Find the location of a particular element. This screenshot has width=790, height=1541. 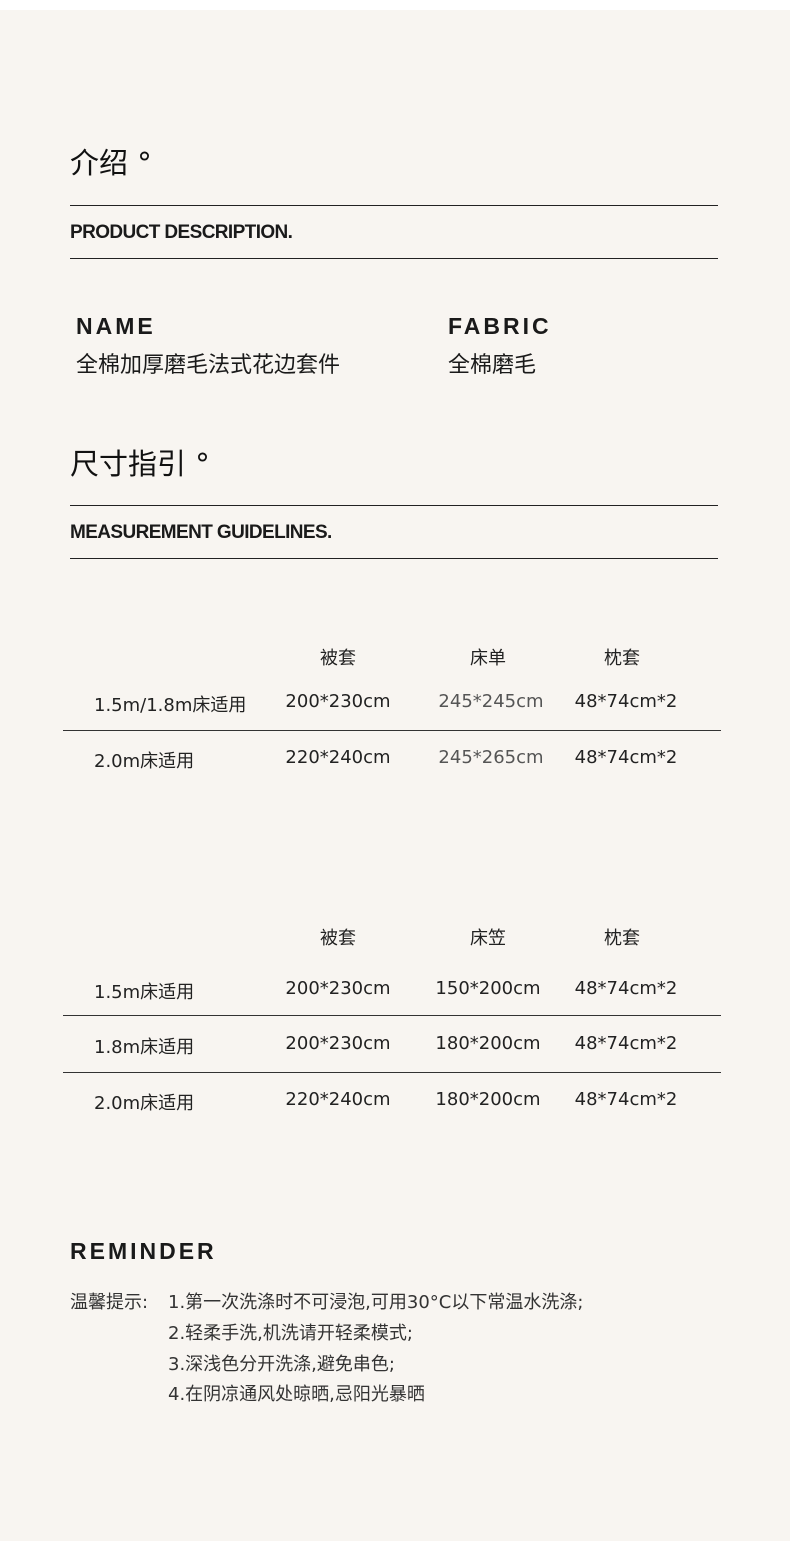

reminder-item: 1.第一次洗涤时不可浸泡,可用30°C以下常温水洗涤; is located at coordinates (376, 1302).